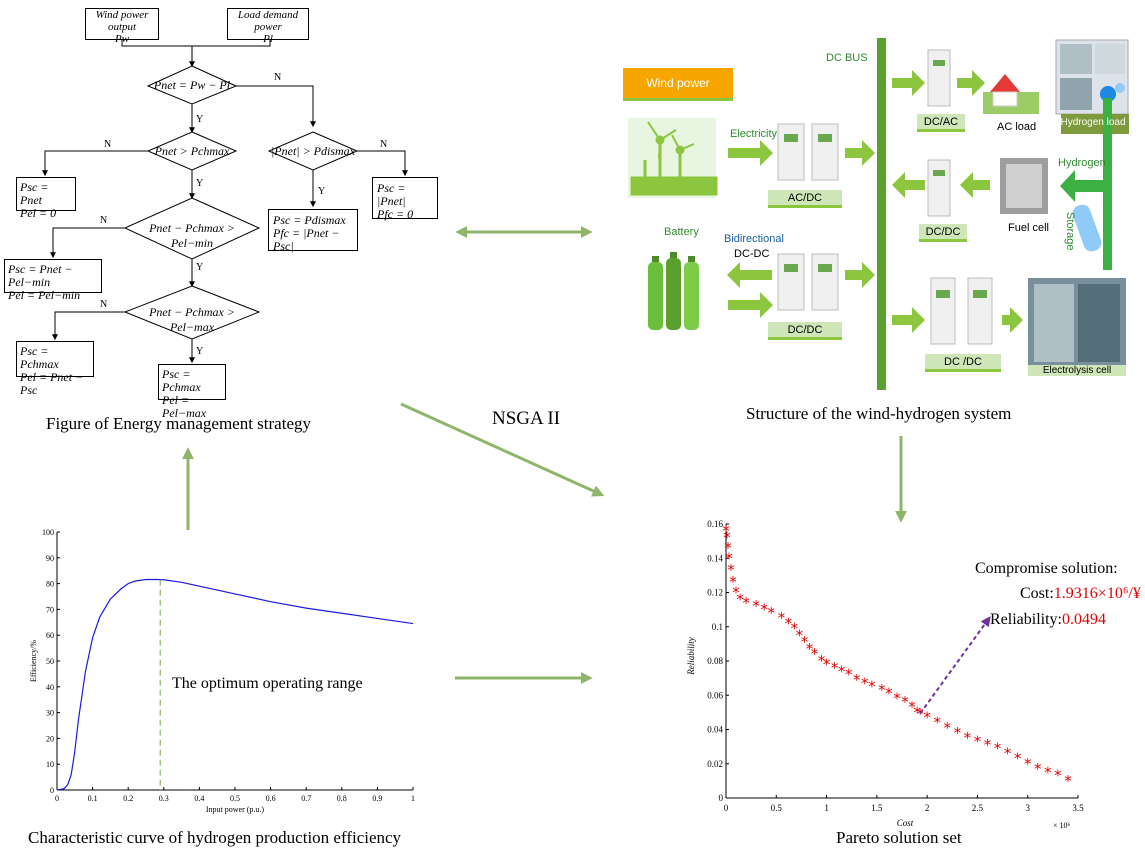 The height and width of the screenshot is (850, 1145). What do you see at coordinates (1070, 231) in the screenshot?
I see `storage-label: Storage` at bounding box center [1070, 231].